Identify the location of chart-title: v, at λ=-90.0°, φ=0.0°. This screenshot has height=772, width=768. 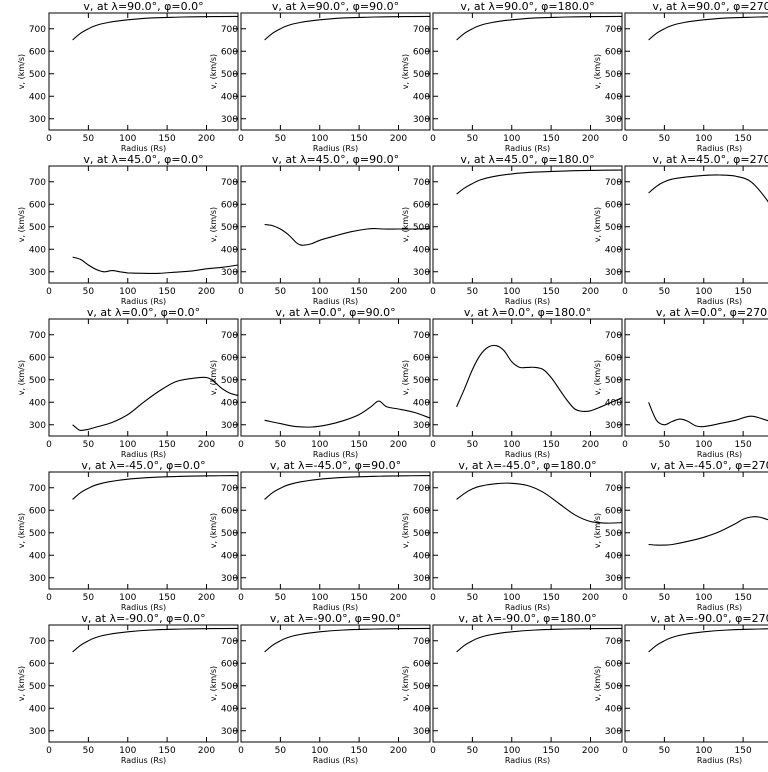
(143, 618).